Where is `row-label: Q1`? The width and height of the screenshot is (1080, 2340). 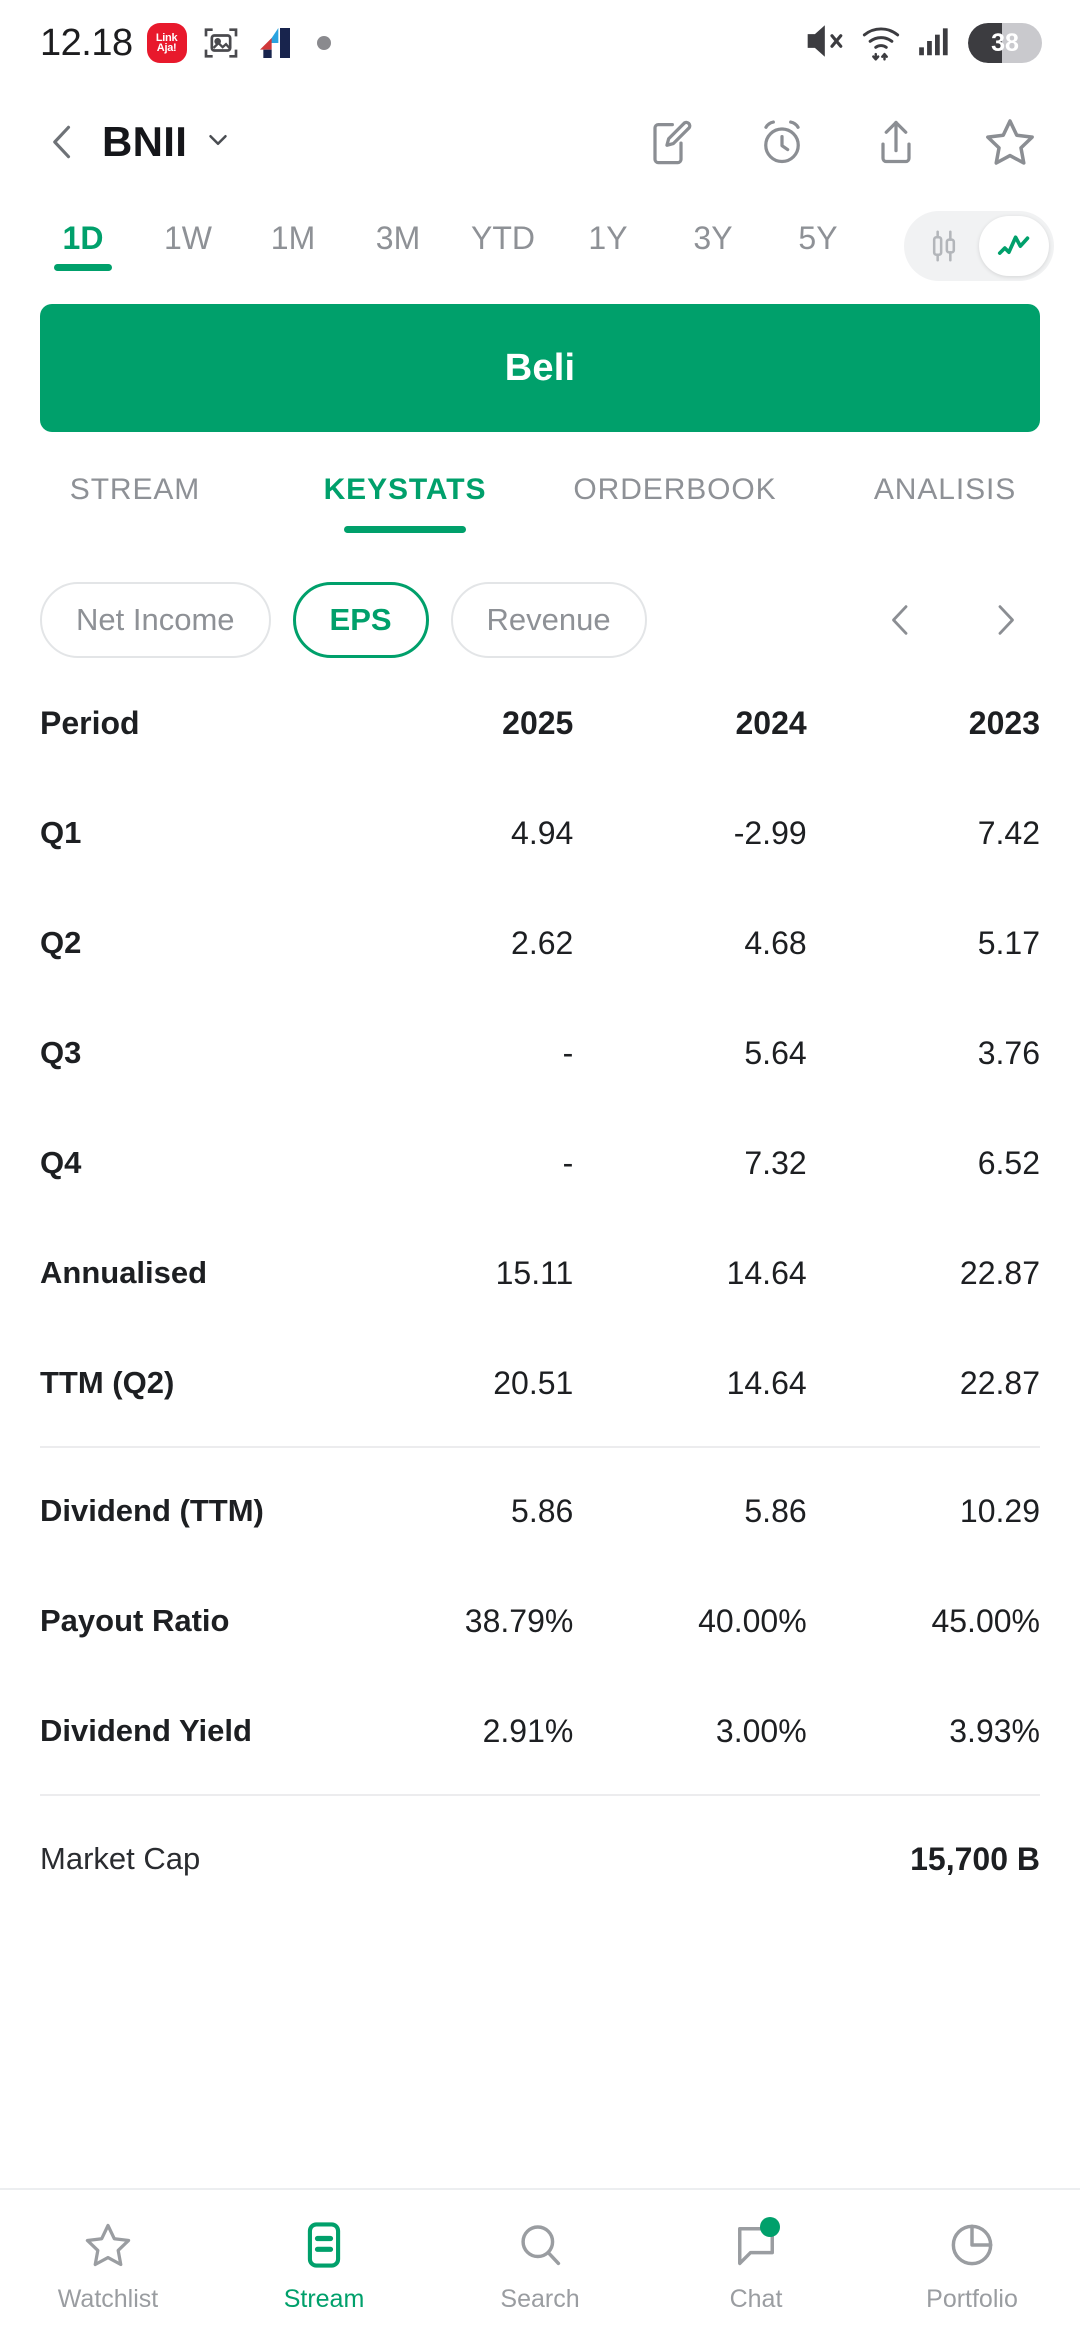
row-label: Q1 is located at coordinates (61, 832).